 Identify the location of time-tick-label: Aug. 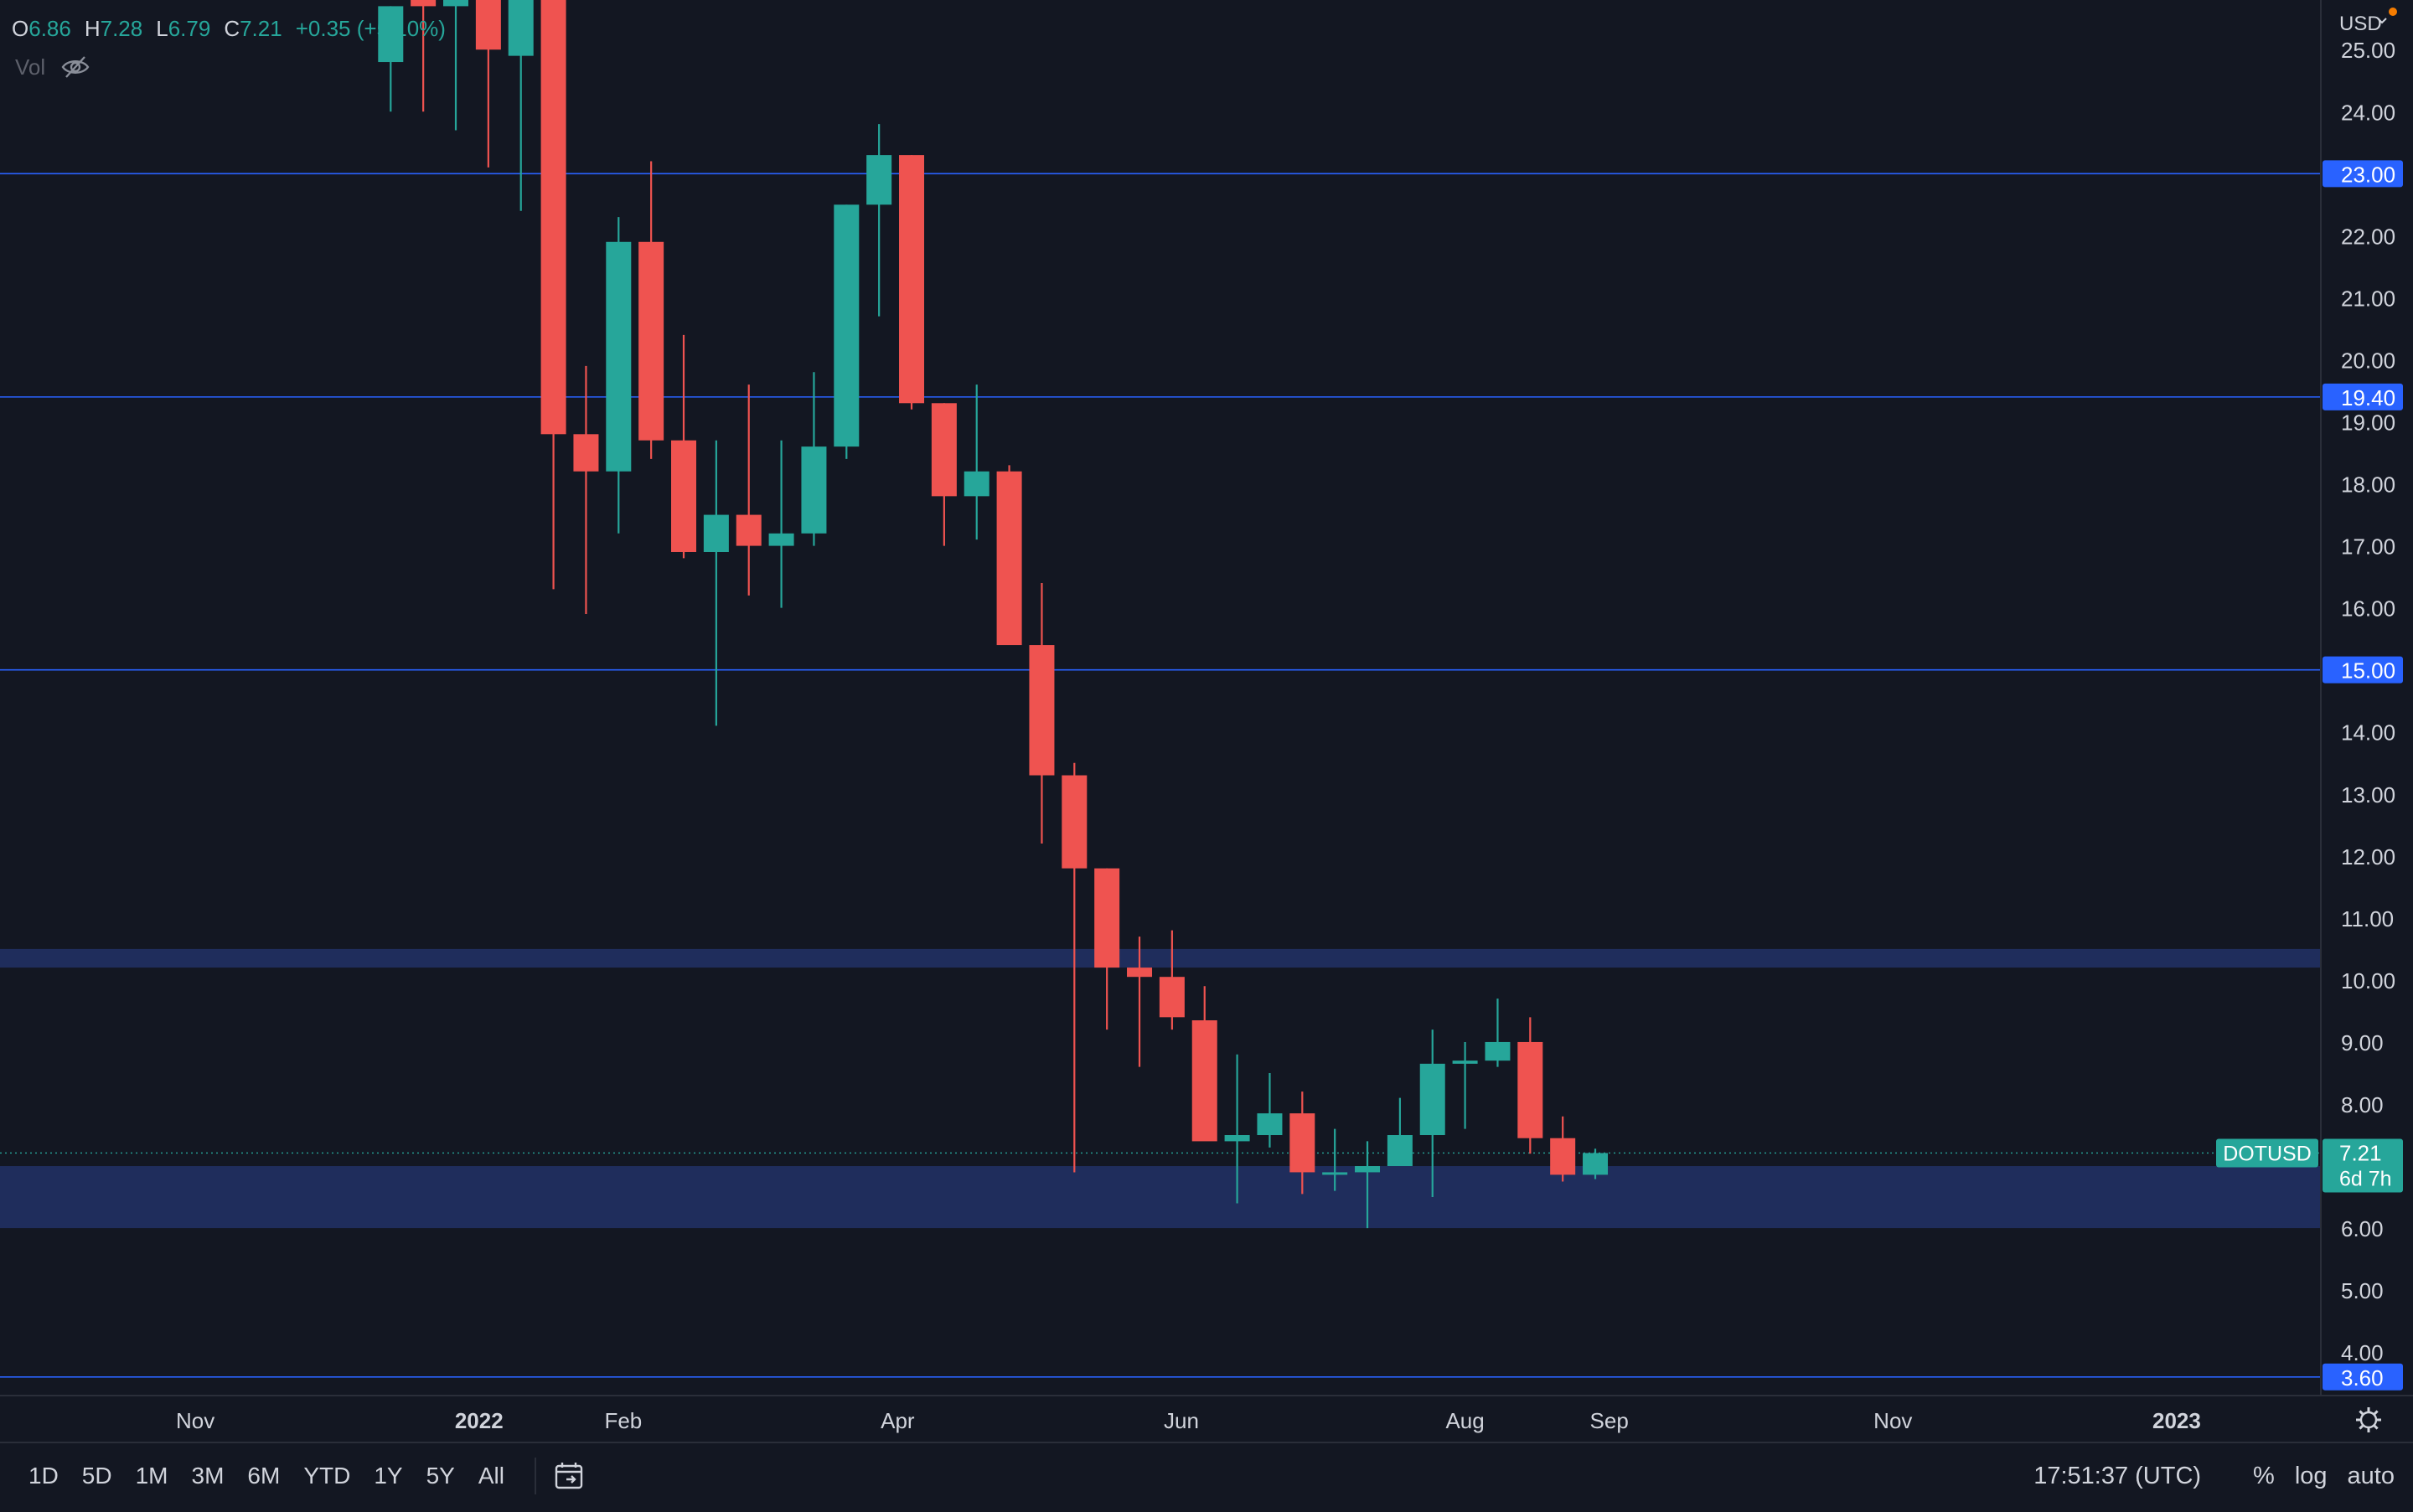
(1464, 1420).